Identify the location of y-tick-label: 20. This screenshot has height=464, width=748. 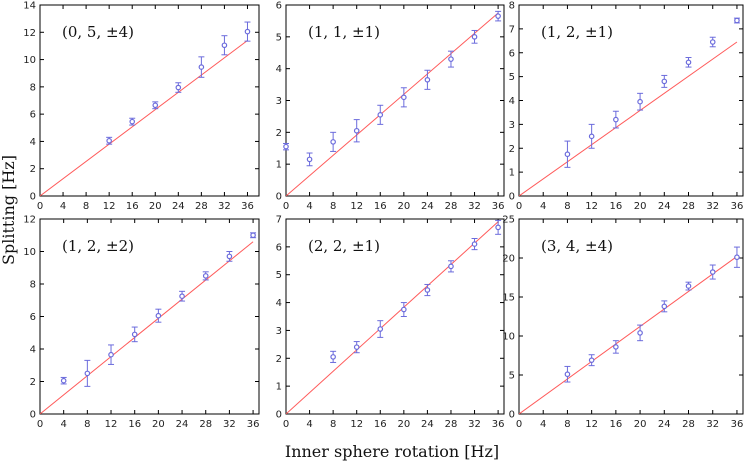
(508, 259).